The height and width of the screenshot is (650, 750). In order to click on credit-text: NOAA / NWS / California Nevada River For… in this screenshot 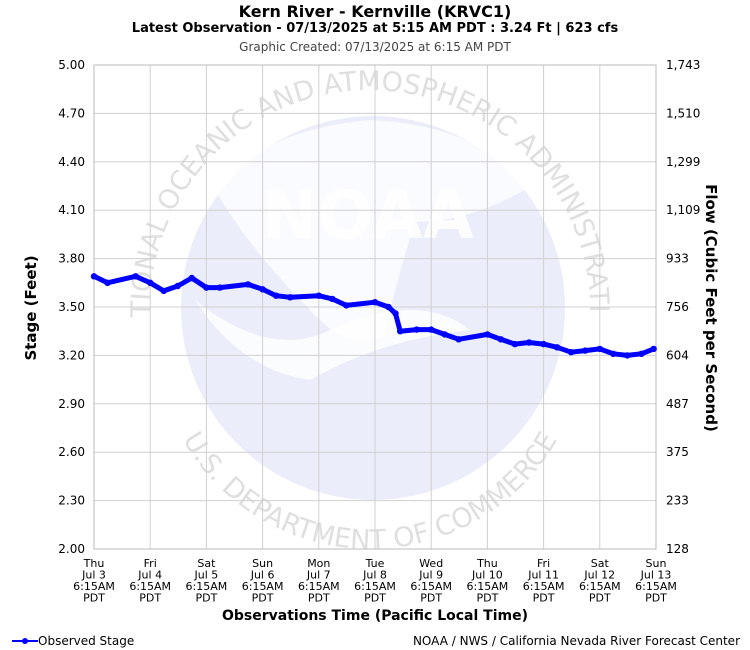, I will do `click(576, 641)`.